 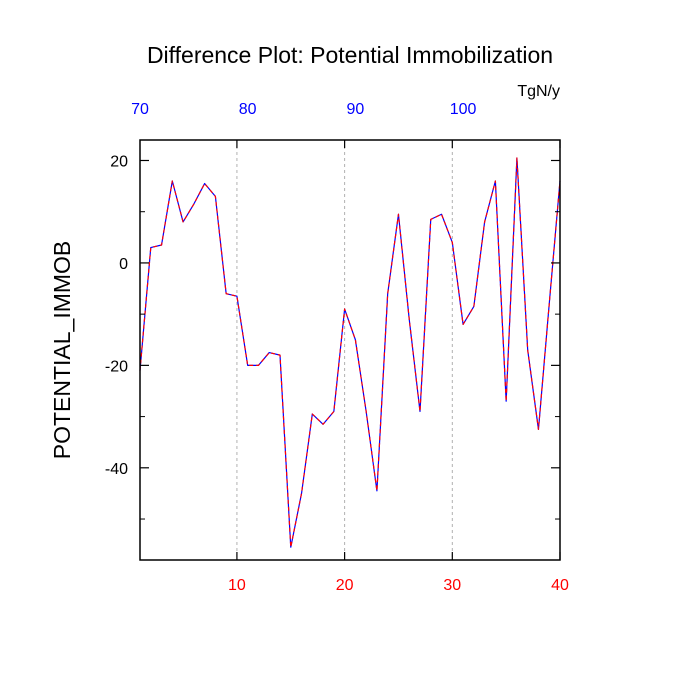 I want to click on x-tick-label-top: 80, so click(x=248, y=109).